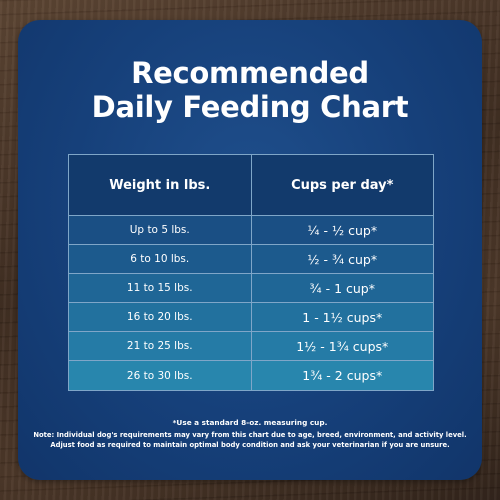 The width and height of the screenshot is (500, 500). I want to click on cups-cell: 1¾ - 2 cups*, so click(342, 375).